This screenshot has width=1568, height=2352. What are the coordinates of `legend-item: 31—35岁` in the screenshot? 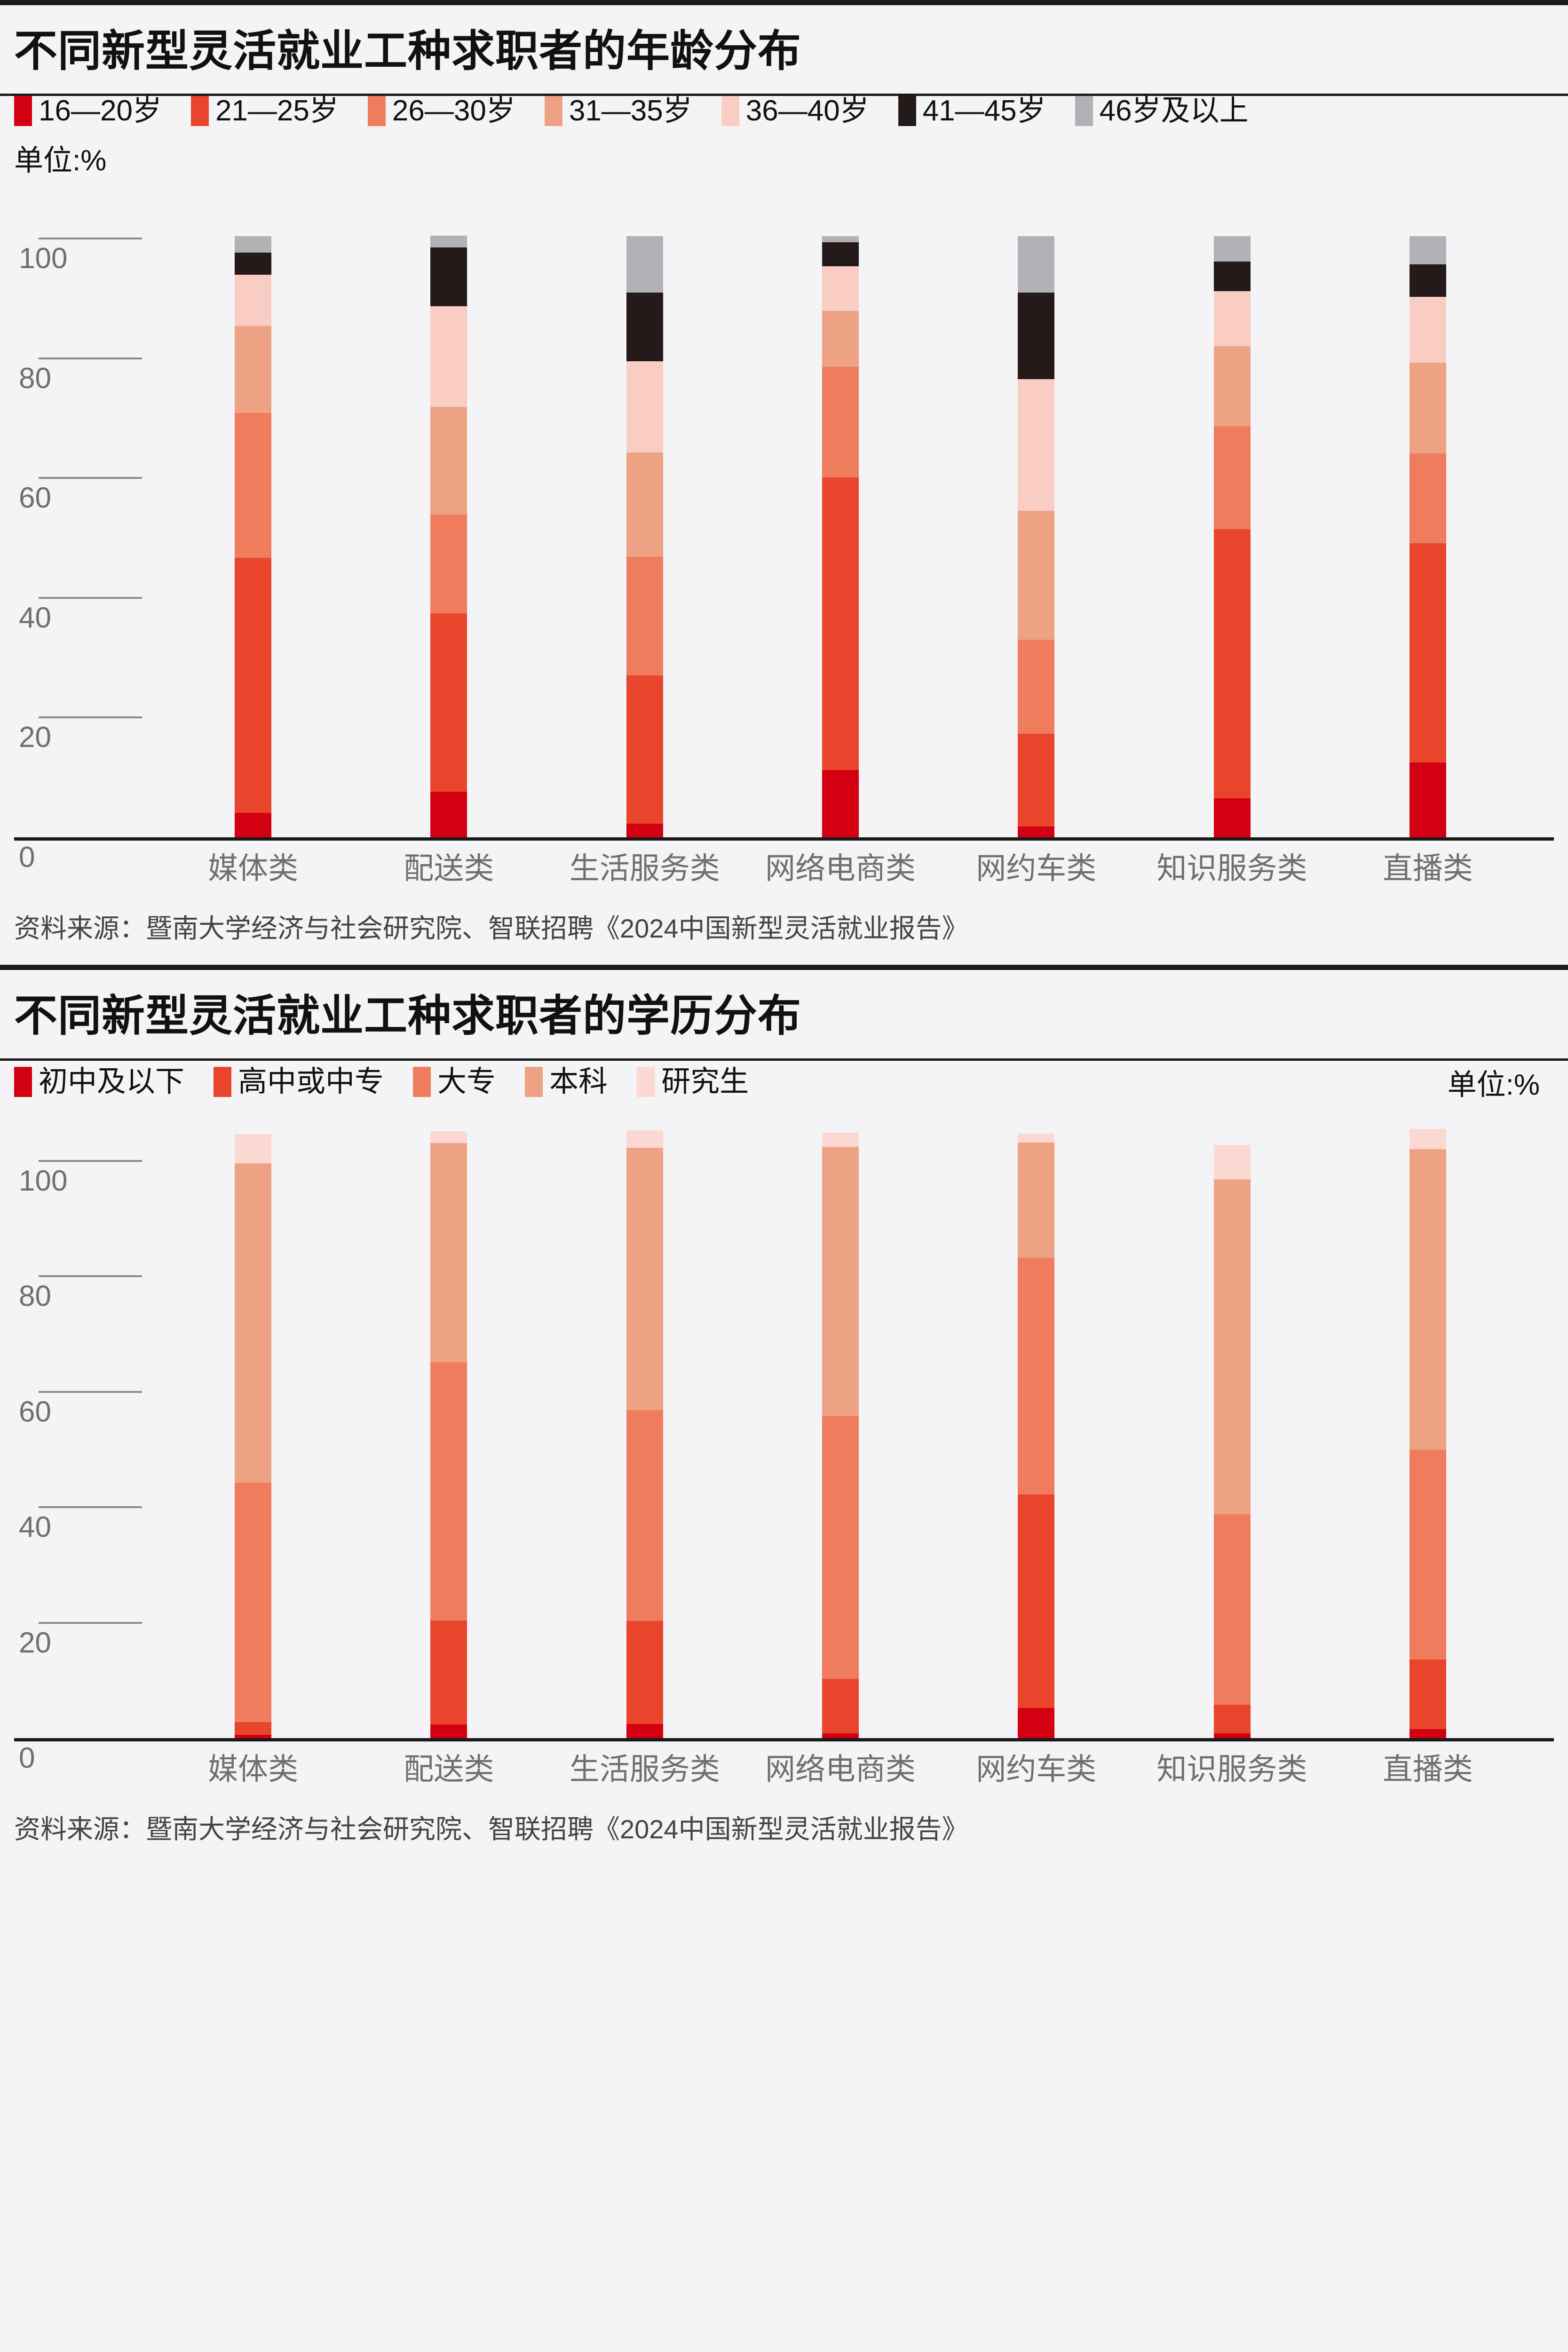 It's located at (618, 111).